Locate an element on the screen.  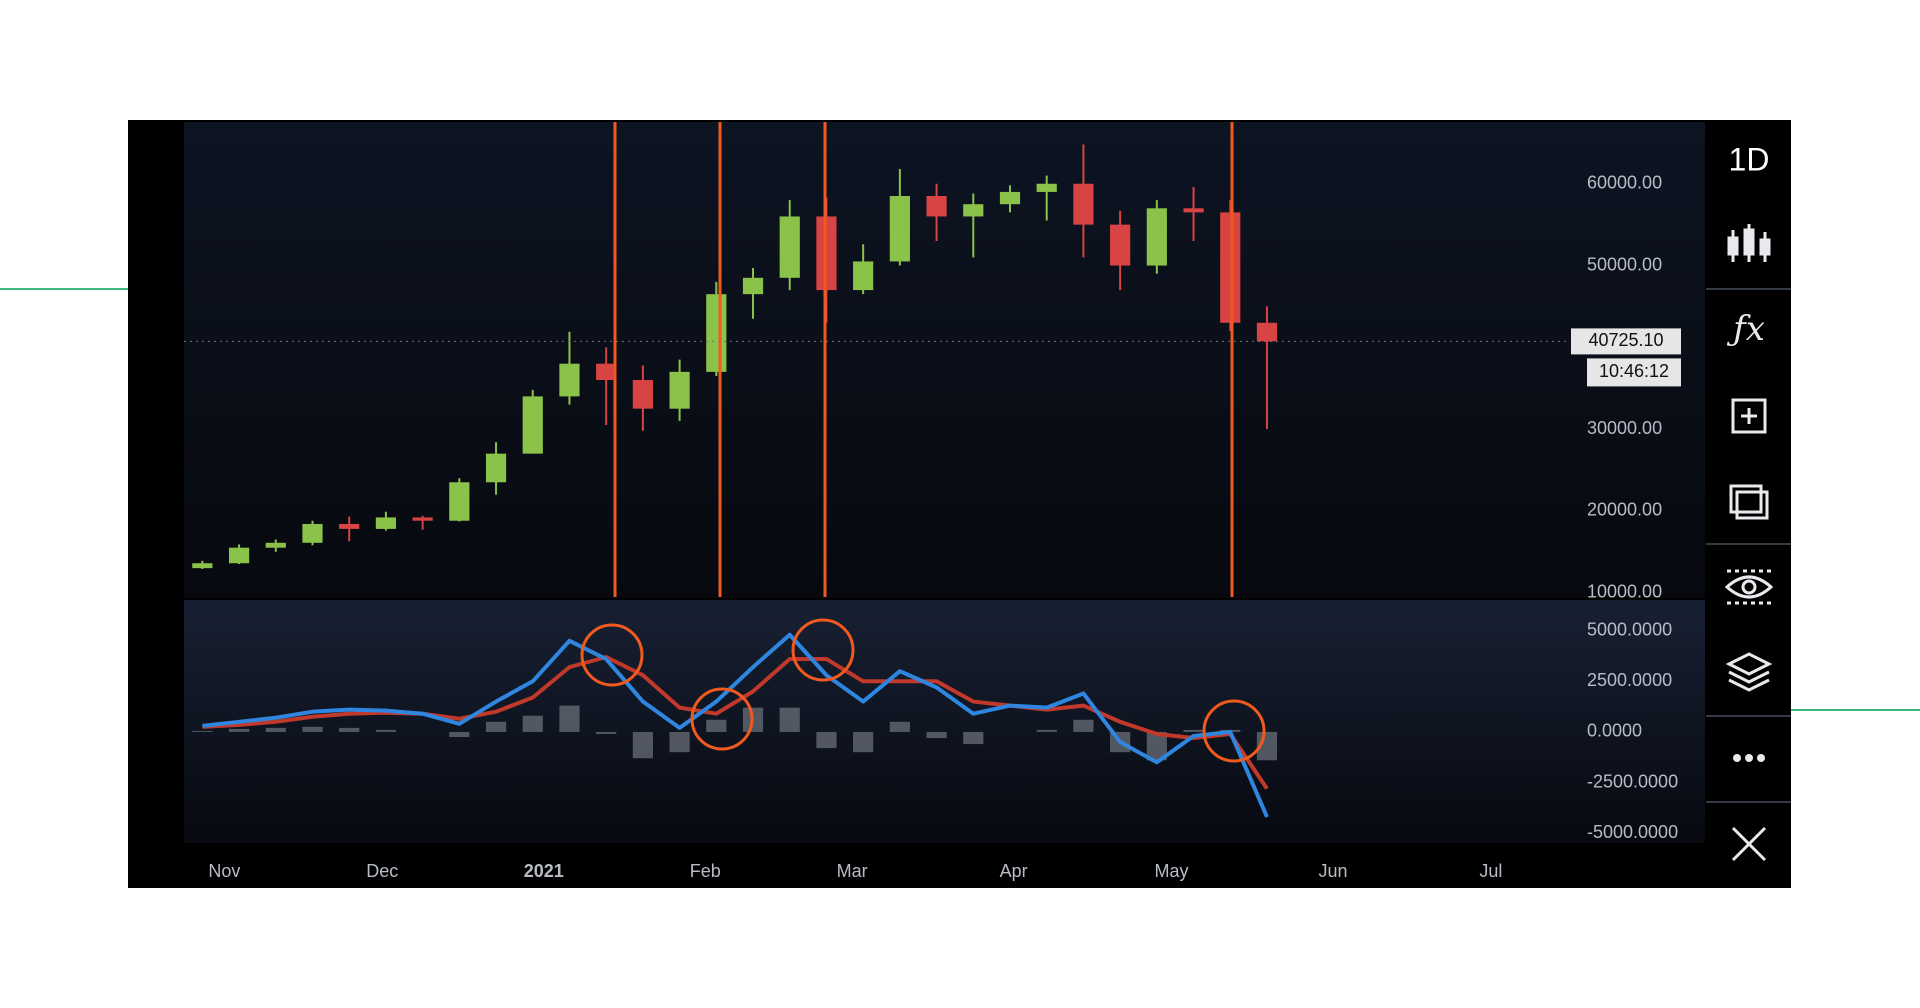
y-tick-label: 10000.00 is located at coordinates (1624, 591).